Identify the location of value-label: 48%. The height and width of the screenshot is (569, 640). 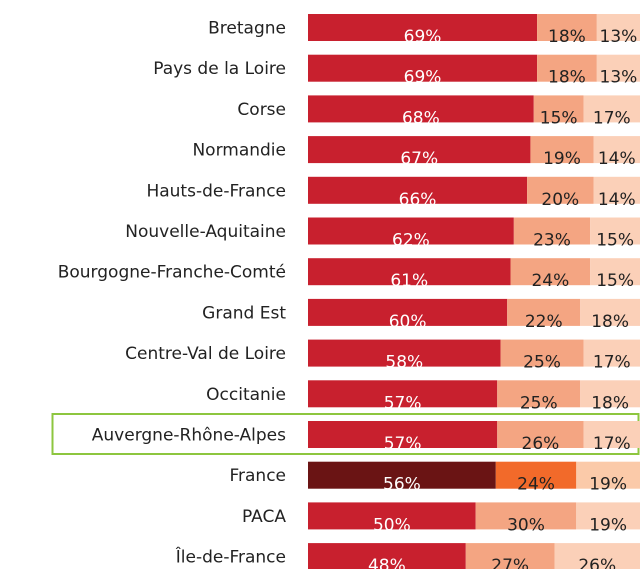
(387, 562).